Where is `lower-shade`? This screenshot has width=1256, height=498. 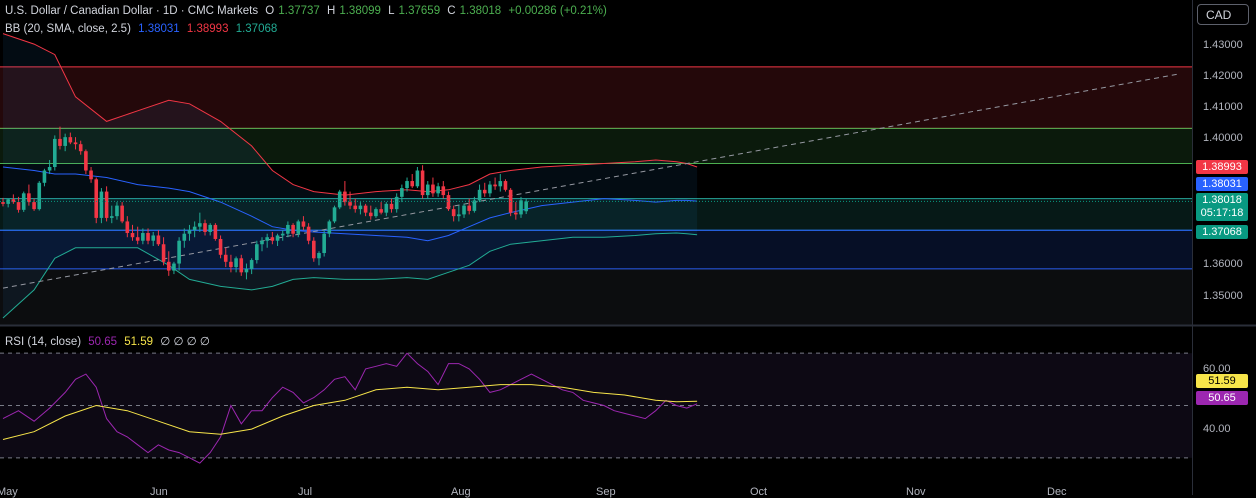
lower-shade is located at coordinates (596, 296).